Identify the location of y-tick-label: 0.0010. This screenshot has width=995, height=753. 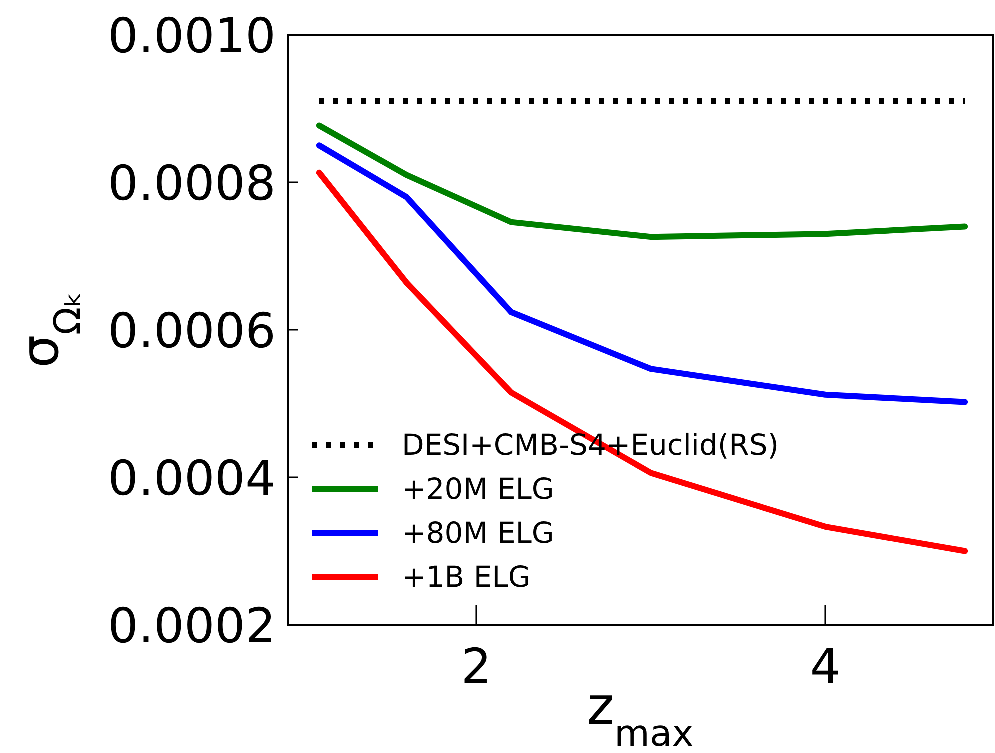
(192, 36).